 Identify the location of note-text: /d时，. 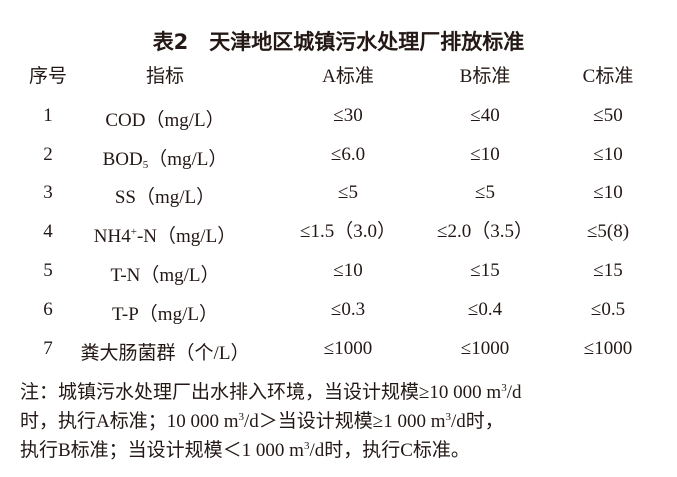
(477, 421).